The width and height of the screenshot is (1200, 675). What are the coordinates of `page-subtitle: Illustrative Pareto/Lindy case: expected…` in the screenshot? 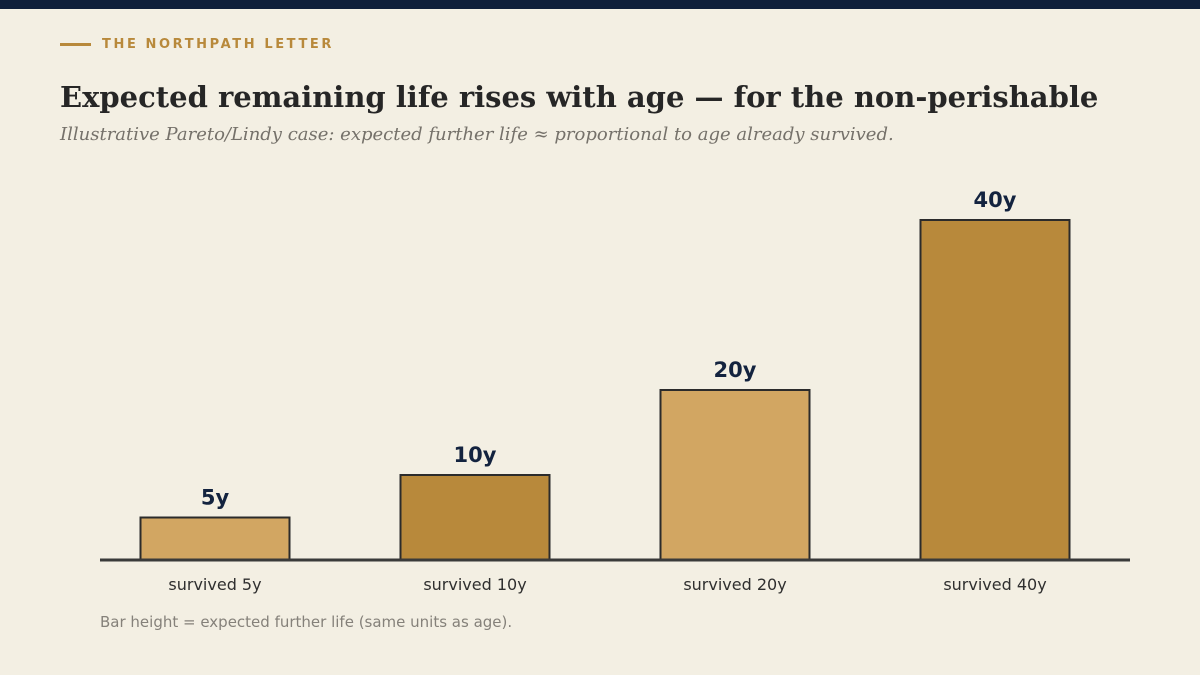 It's located at (477, 134).